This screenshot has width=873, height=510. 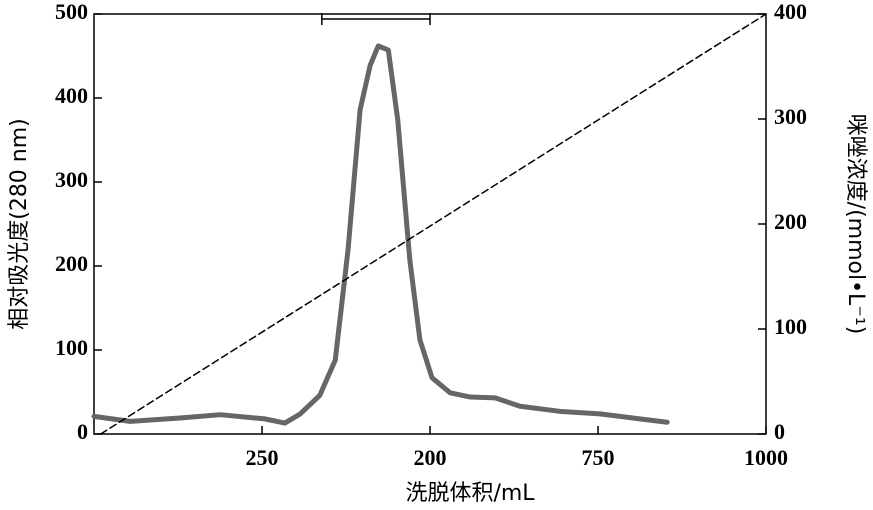 What do you see at coordinates (82, 431) in the screenshot?
I see `y-tick-label: 0` at bounding box center [82, 431].